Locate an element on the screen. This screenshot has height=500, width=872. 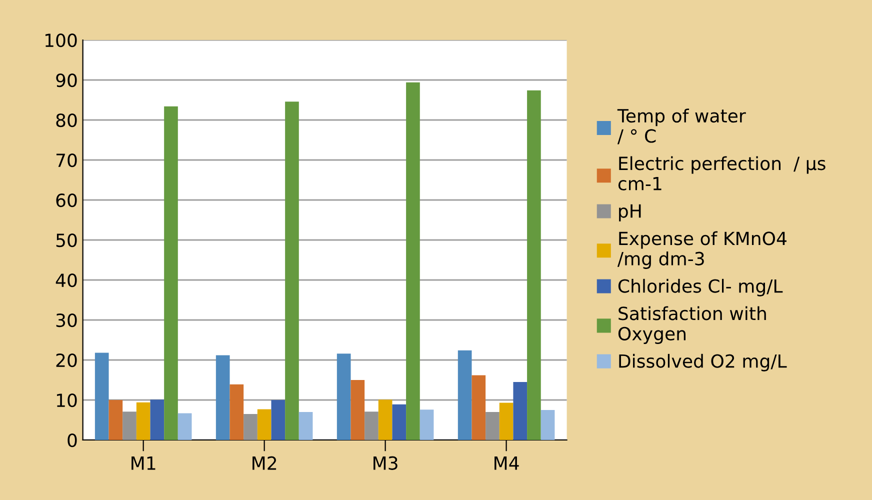
legend-label: Dissolved O2 mg/L is located at coordinates (703, 363).